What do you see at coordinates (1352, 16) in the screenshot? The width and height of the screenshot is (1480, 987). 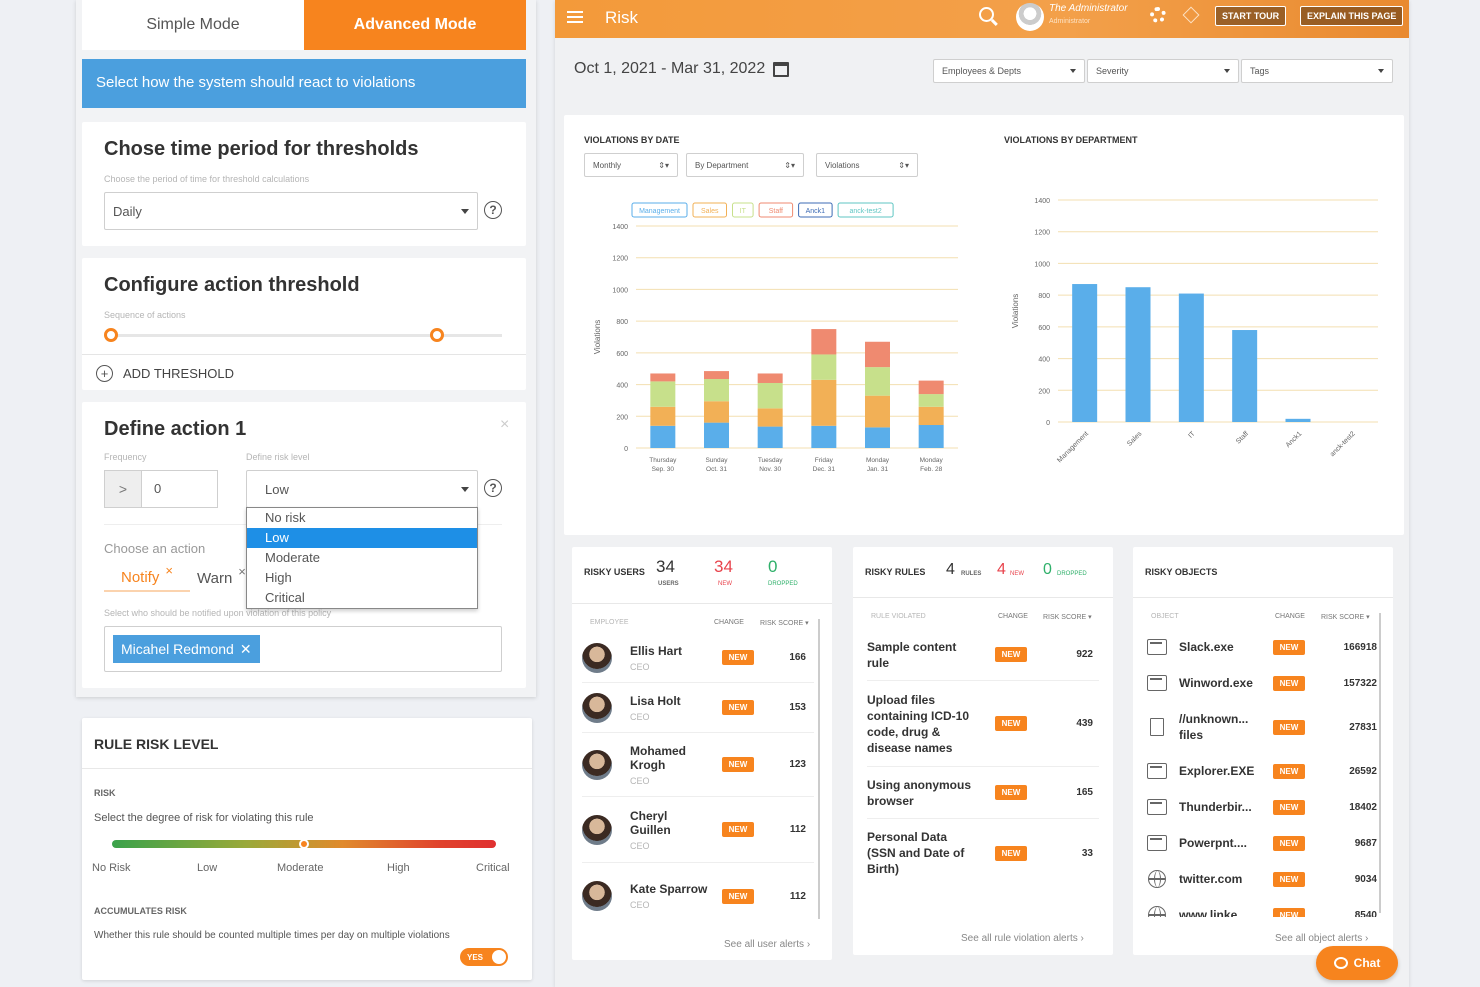 I see `explain-page-button: EXPLAIN THIS PAGE` at bounding box center [1352, 16].